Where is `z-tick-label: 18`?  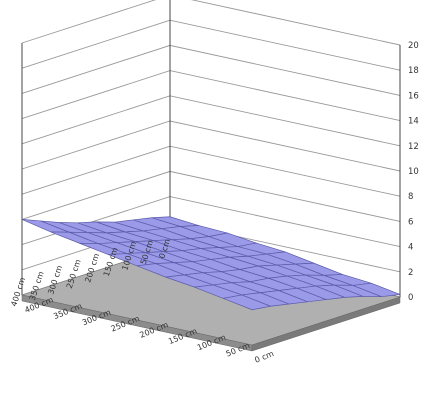
z-tick-label: 18 is located at coordinates (413, 71).